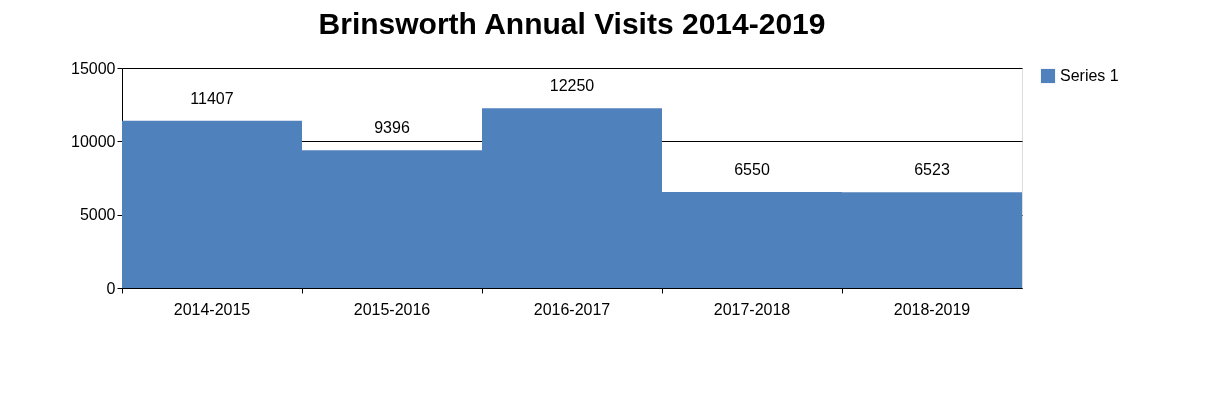  What do you see at coordinates (93, 141) in the screenshot?
I see `y-tick-label: 10000` at bounding box center [93, 141].